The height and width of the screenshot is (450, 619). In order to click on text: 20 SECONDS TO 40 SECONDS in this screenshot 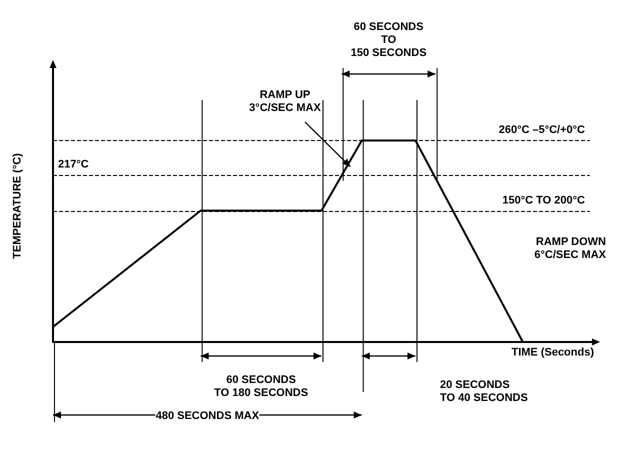, I will do `click(484, 391)`.